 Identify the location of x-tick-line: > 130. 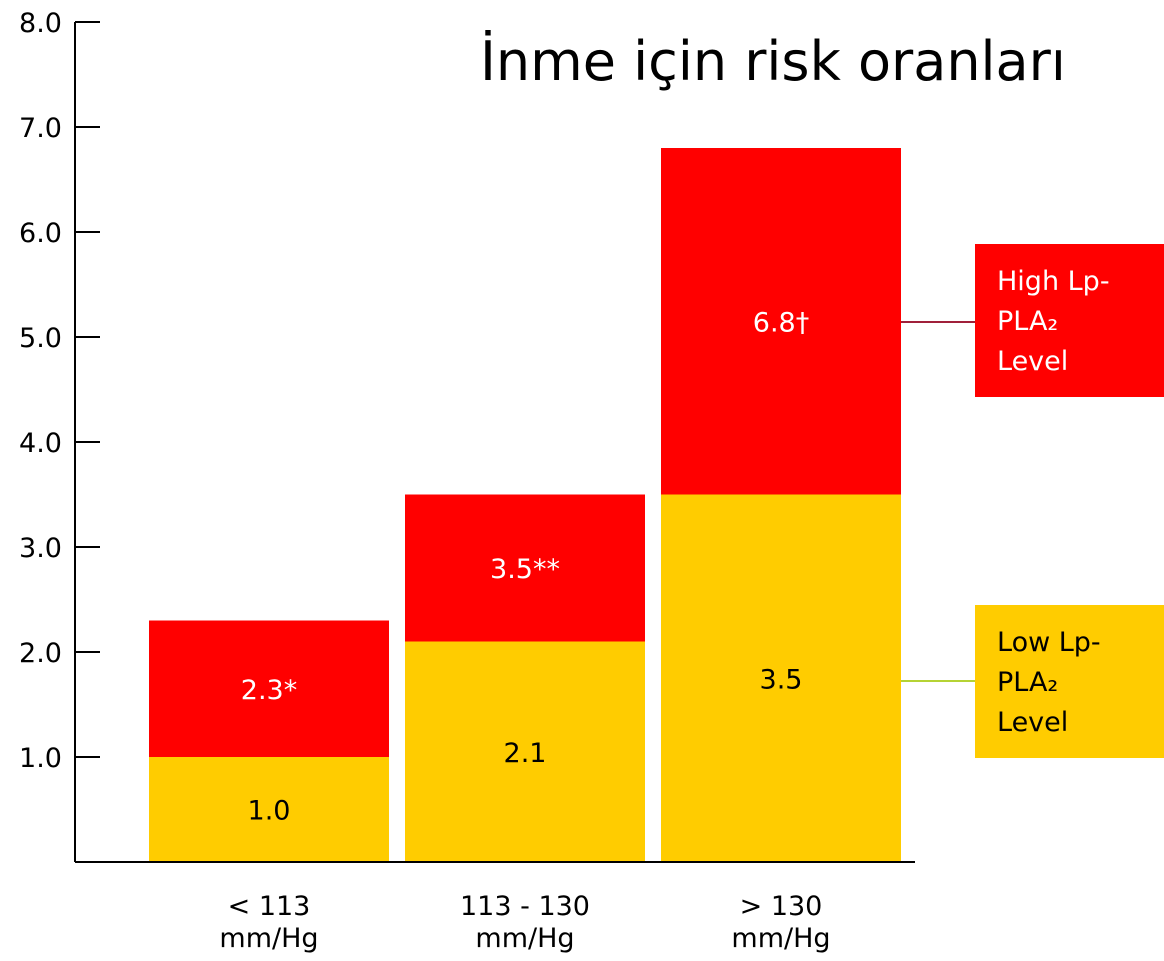
(781, 906).